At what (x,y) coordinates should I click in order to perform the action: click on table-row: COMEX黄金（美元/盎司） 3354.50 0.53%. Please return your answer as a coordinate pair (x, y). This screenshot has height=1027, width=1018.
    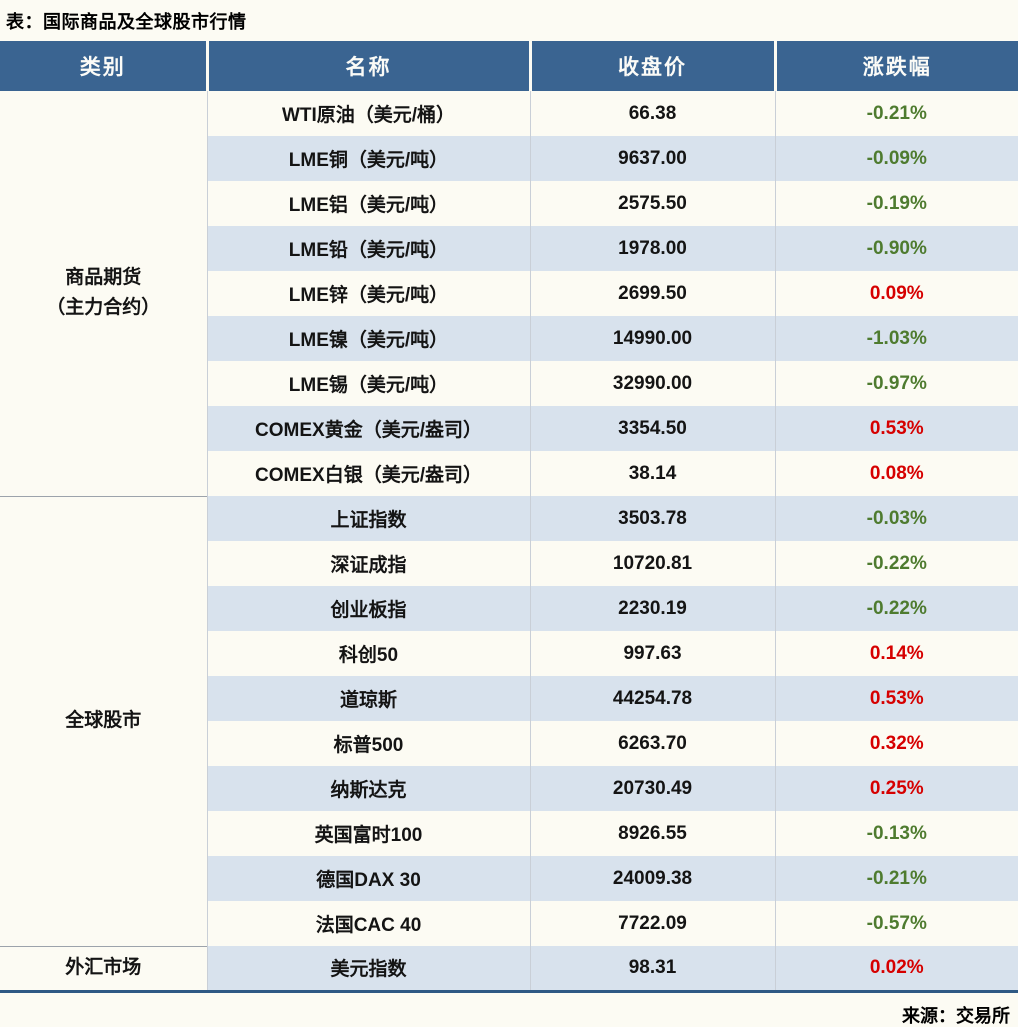
    Looking at the image, I should click on (509, 428).